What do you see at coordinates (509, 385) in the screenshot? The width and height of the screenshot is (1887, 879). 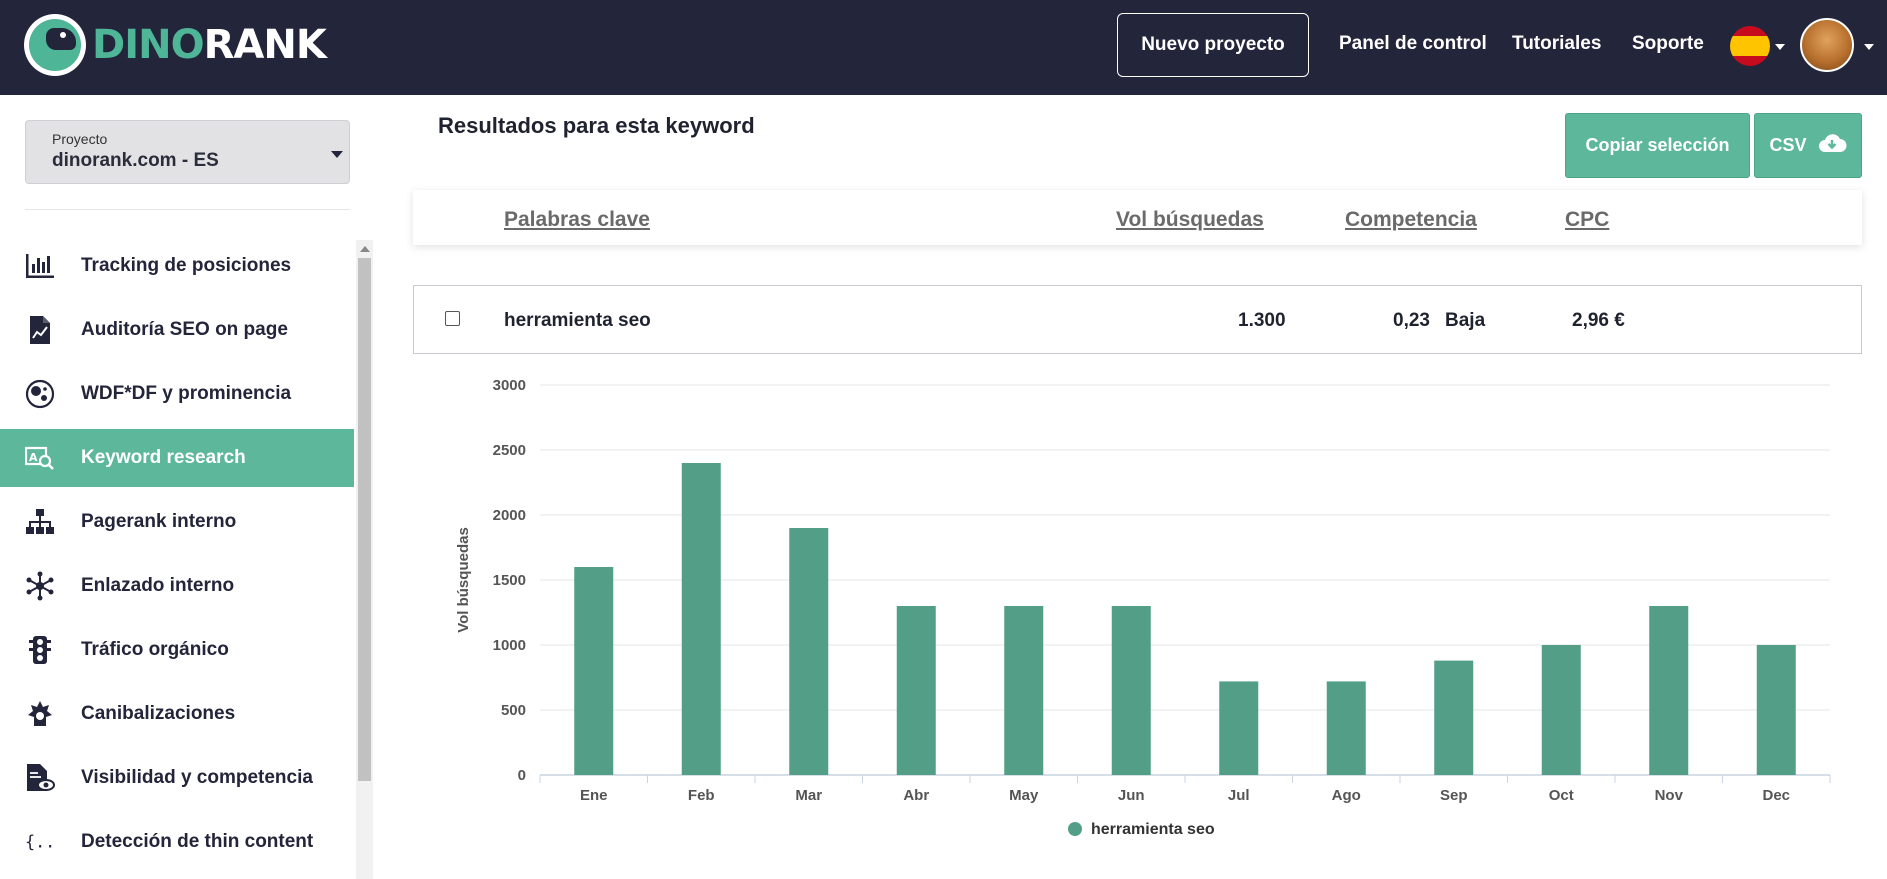 I see `y-tick-label: 3000` at bounding box center [509, 385].